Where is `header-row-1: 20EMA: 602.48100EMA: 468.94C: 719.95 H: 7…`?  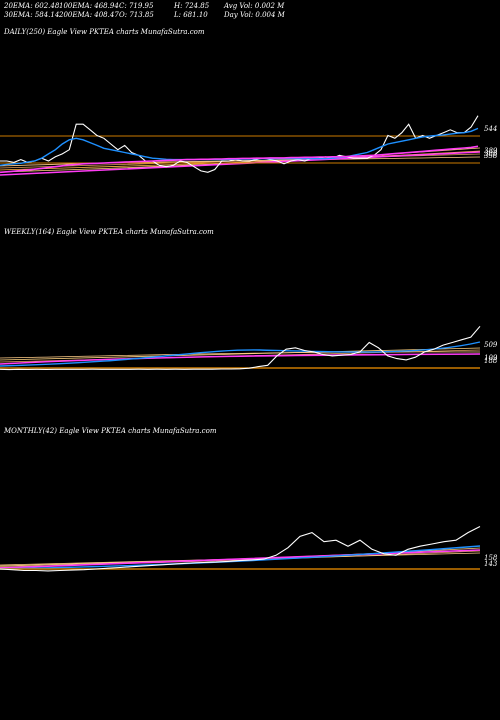 header-row-1: 20EMA: 602.48100EMA: 468.94C: 719.95 H: 7… is located at coordinates (159, 6).